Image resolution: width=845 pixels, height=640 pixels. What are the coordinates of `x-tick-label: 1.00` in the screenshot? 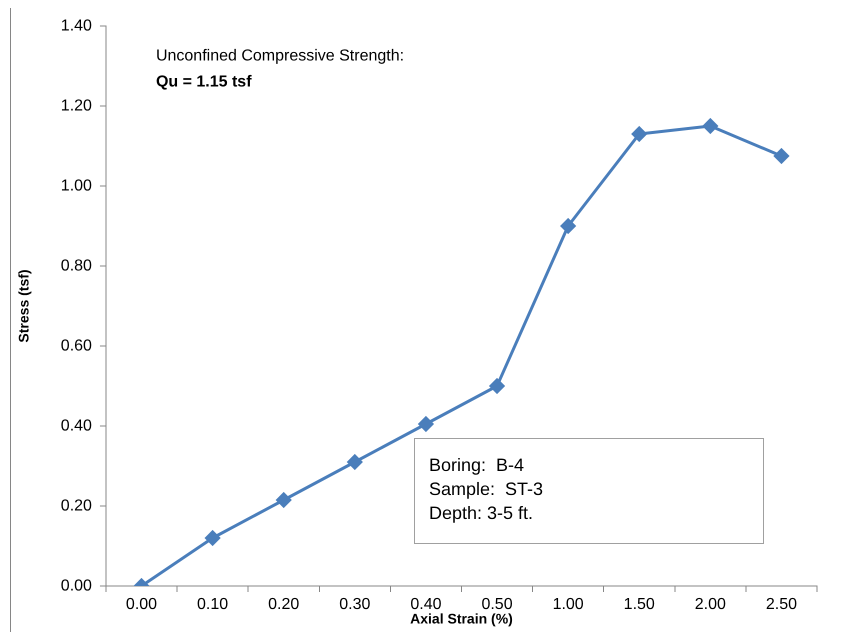 It's located at (568, 605).